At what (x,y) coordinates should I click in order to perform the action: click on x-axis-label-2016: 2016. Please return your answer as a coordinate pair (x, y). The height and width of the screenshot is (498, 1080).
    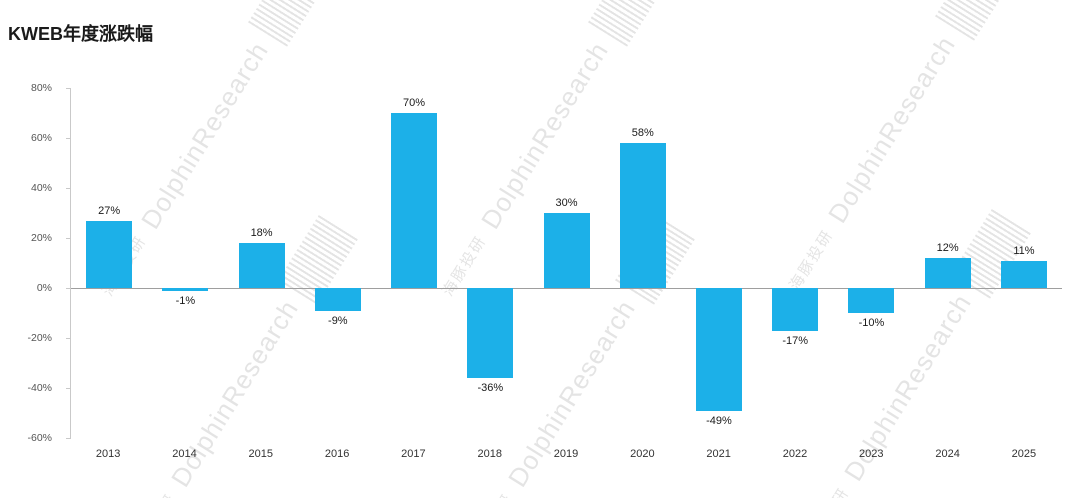
    Looking at the image, I should click on (337, 454).